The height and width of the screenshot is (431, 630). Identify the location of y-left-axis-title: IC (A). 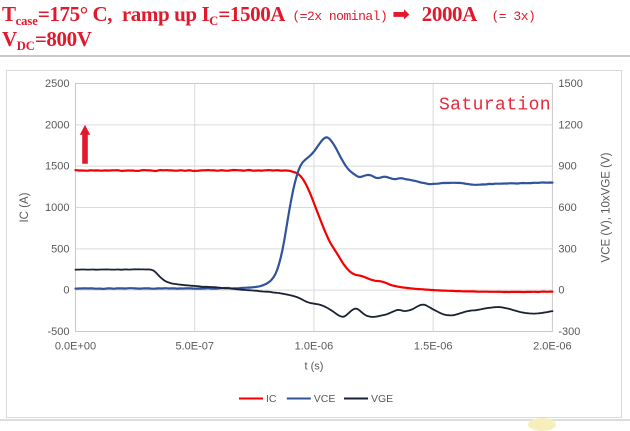
(25, 207).